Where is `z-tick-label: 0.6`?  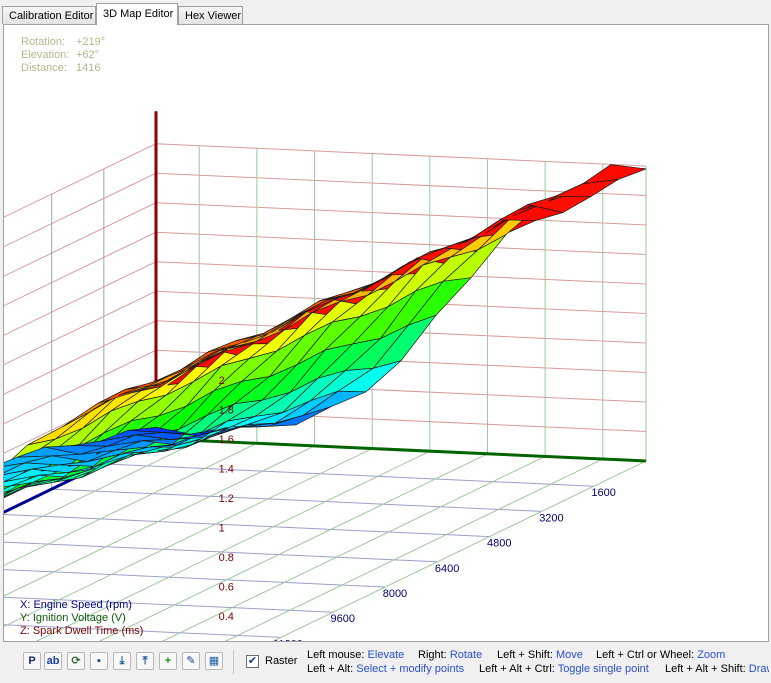
z-tick-label: 0.6 is located at coordinates (226, 588).